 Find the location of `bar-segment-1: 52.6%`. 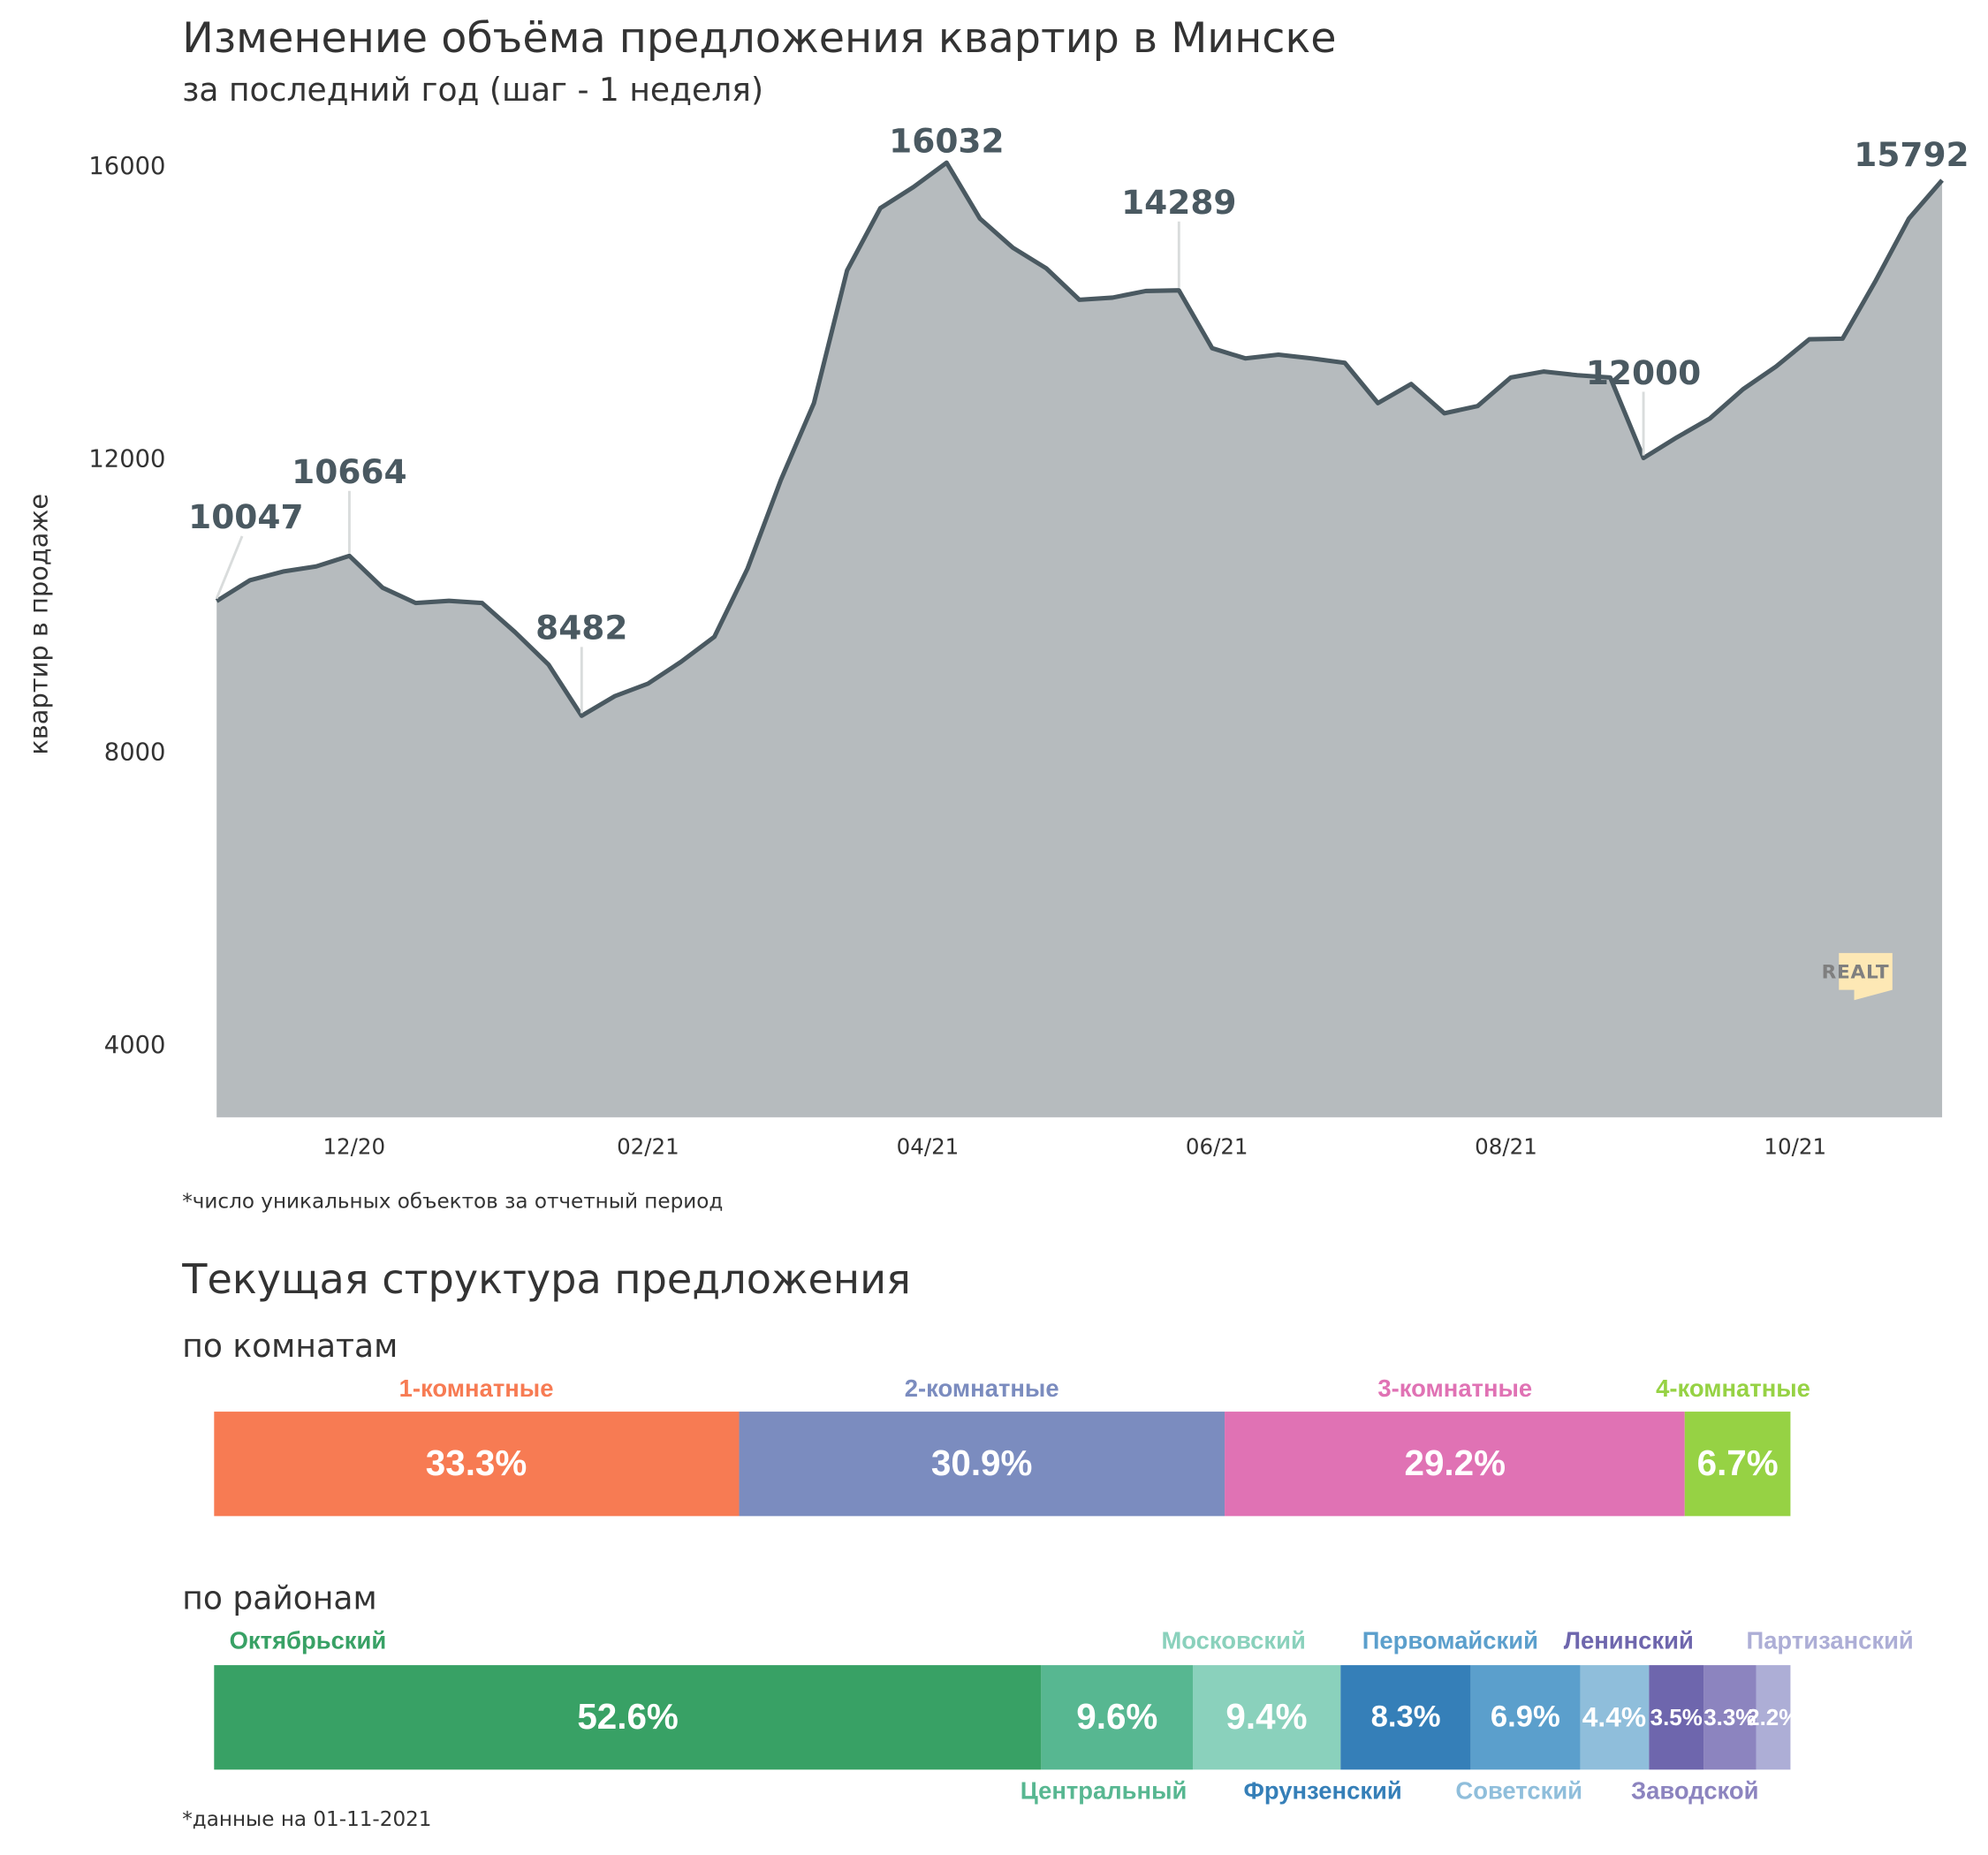

bar-segment-1: 52.6% is located at coordinates (628, 1717).